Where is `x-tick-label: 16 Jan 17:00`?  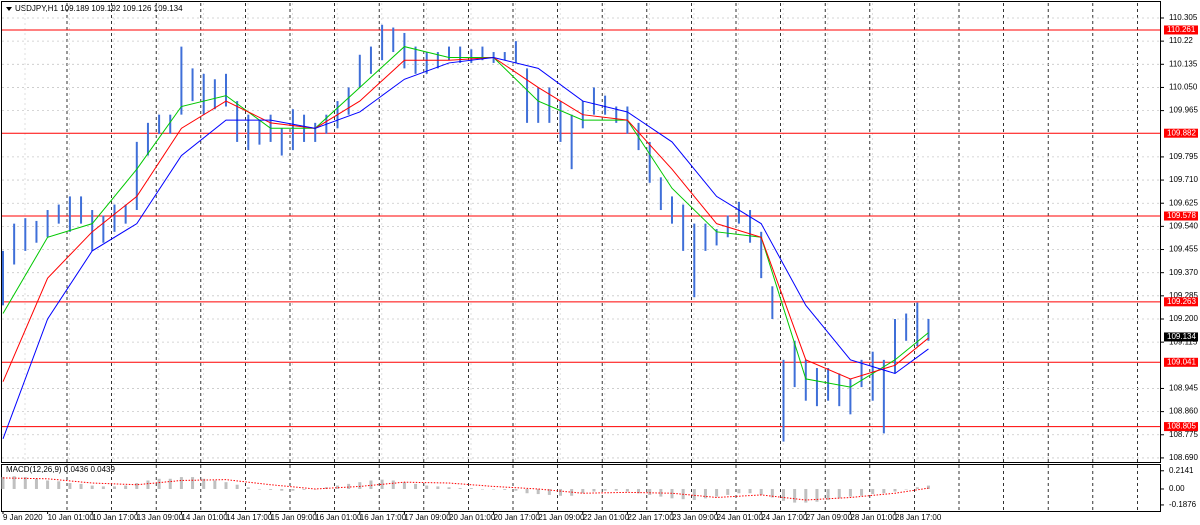
x-tick-label: 16 Jan 17:00 is located at coordinates (383, 517).